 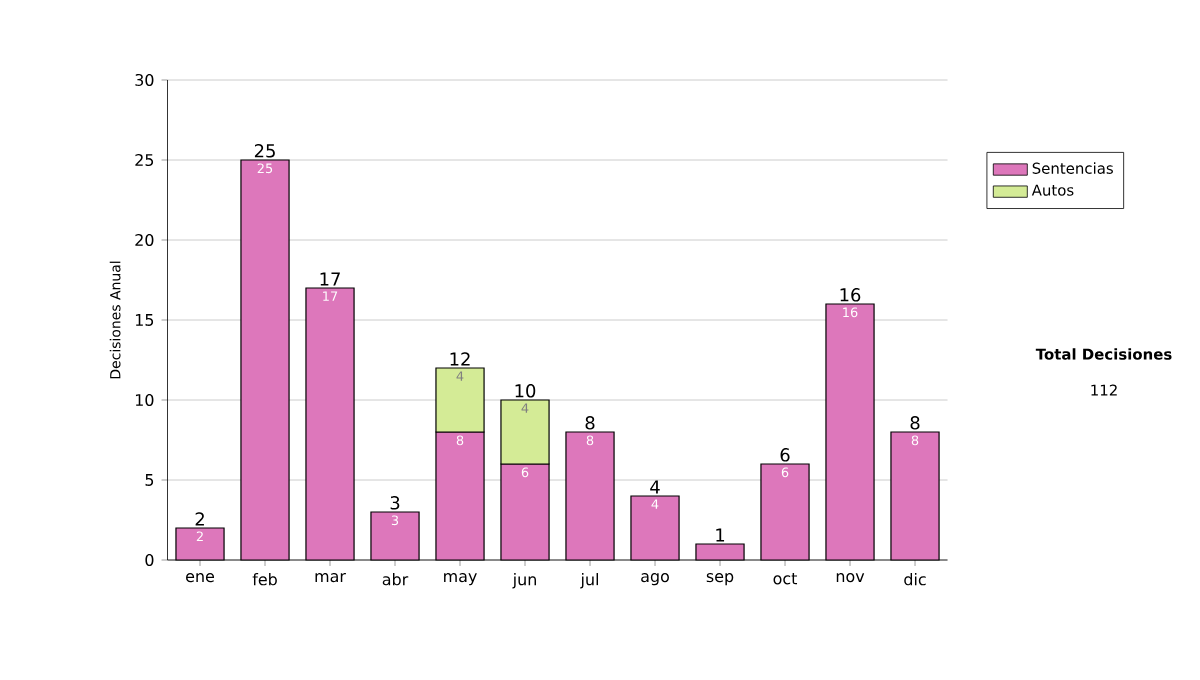 What do you see at coordinates (655, 487) in the screenshot?
I see `total-label: 4` at bounding box center [655, 487].